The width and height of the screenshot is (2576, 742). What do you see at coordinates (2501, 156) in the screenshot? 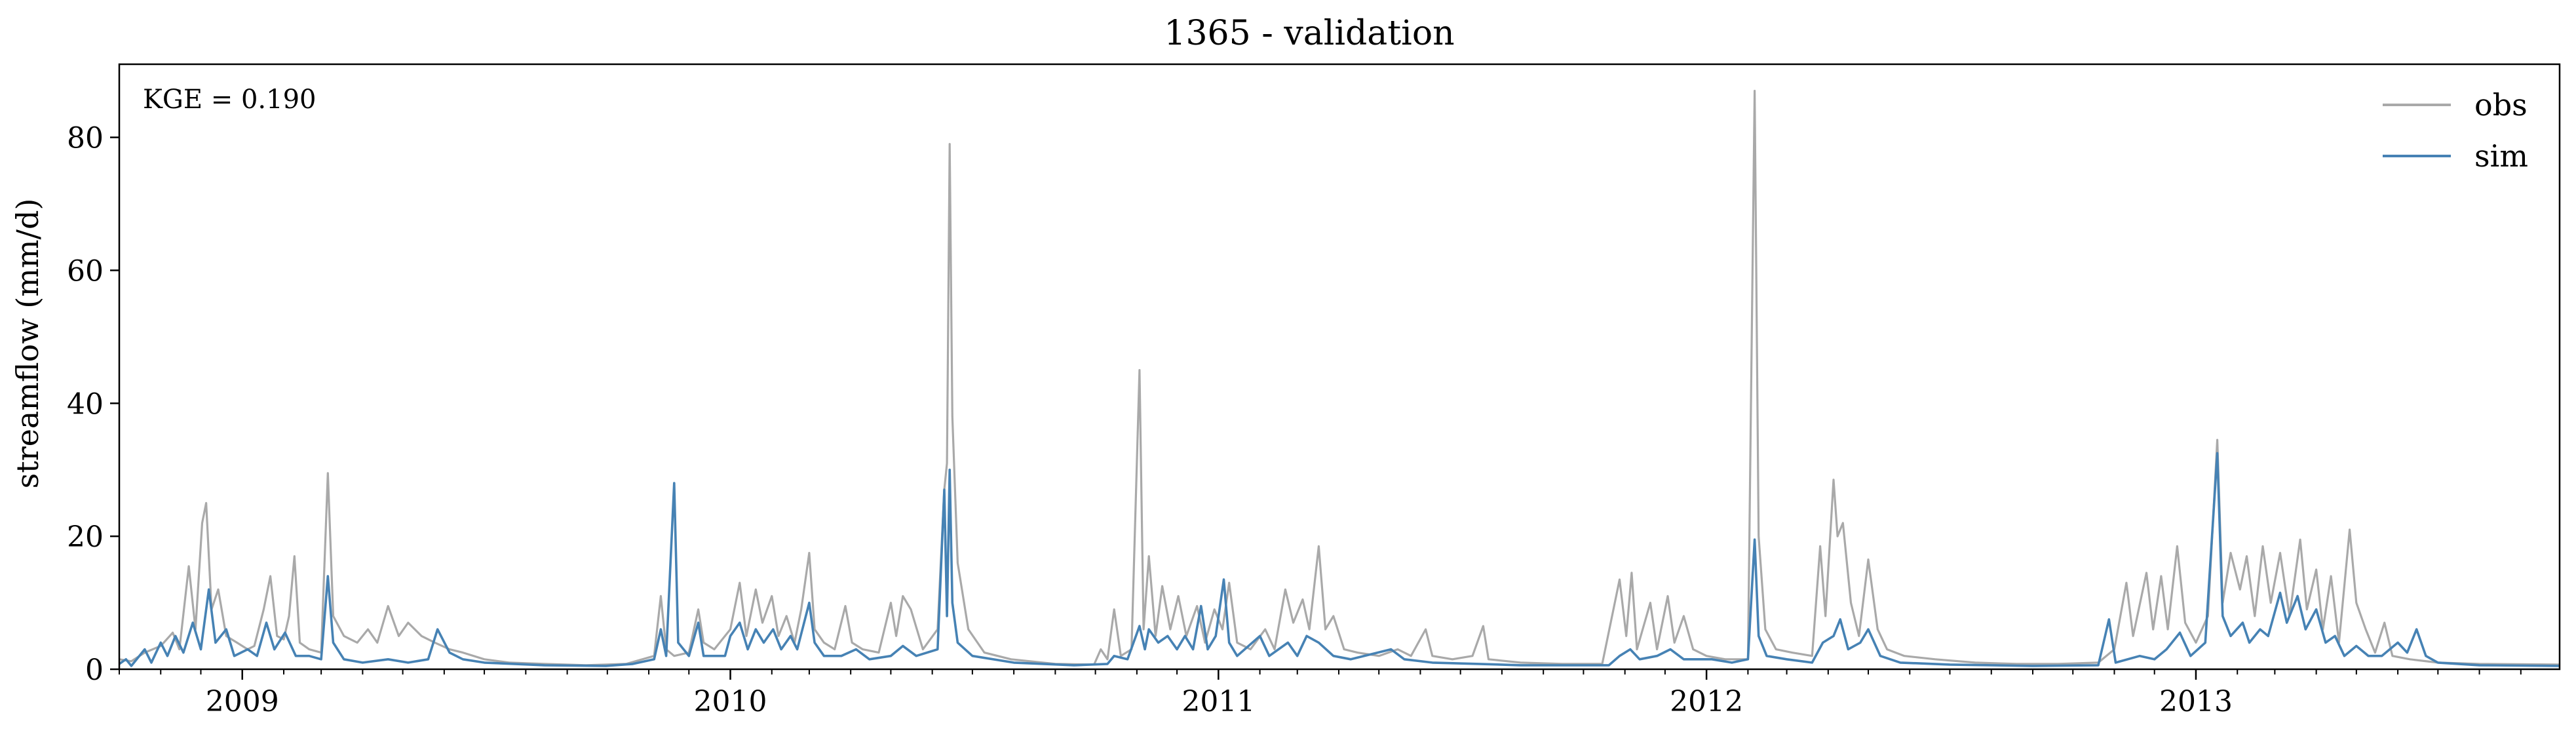
I see `legend-label-sim: sim` at bounding box center [2501, 156].